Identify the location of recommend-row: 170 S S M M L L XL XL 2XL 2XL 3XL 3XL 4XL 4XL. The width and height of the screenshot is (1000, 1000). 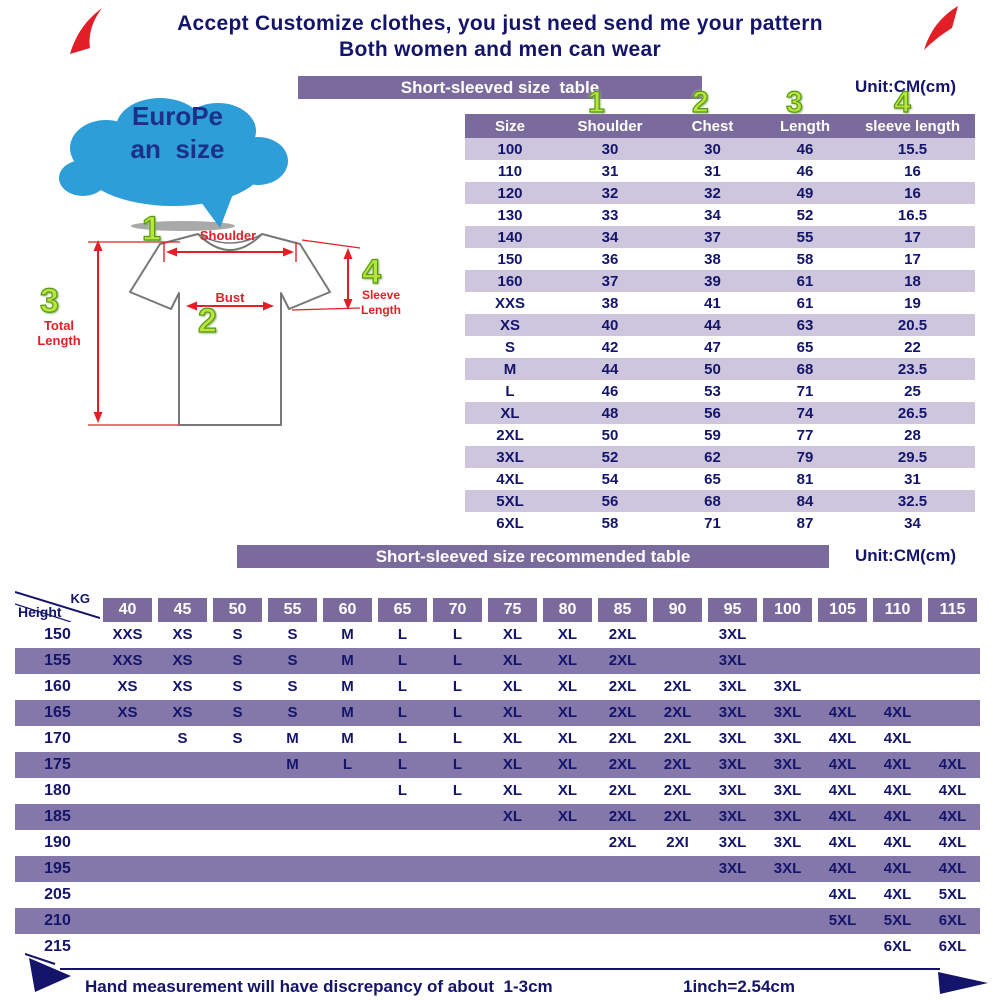
(497, 739).